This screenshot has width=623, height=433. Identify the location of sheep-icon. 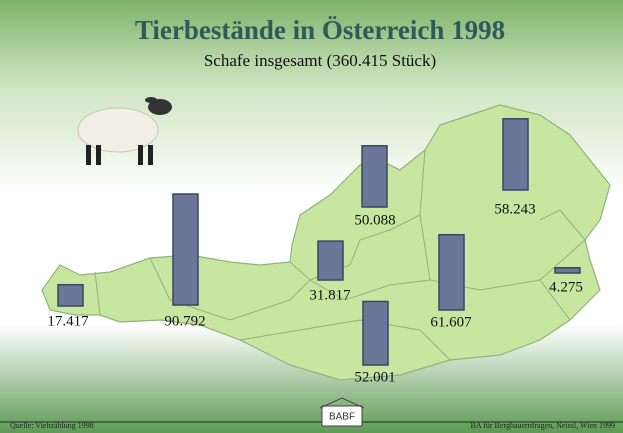
(124, 131).